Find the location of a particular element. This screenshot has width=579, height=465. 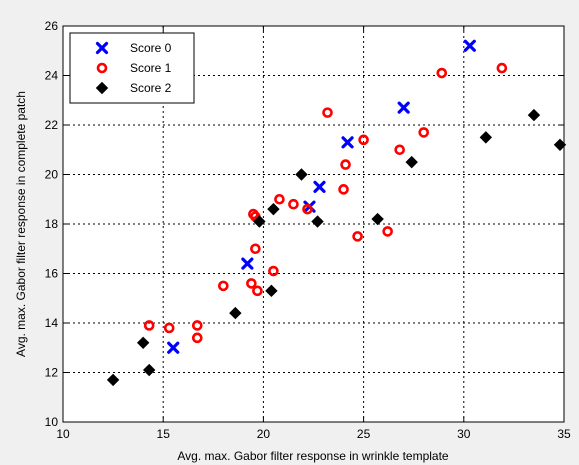

legend-label-score-1: Score 1 is located at coordinates (151, 68).